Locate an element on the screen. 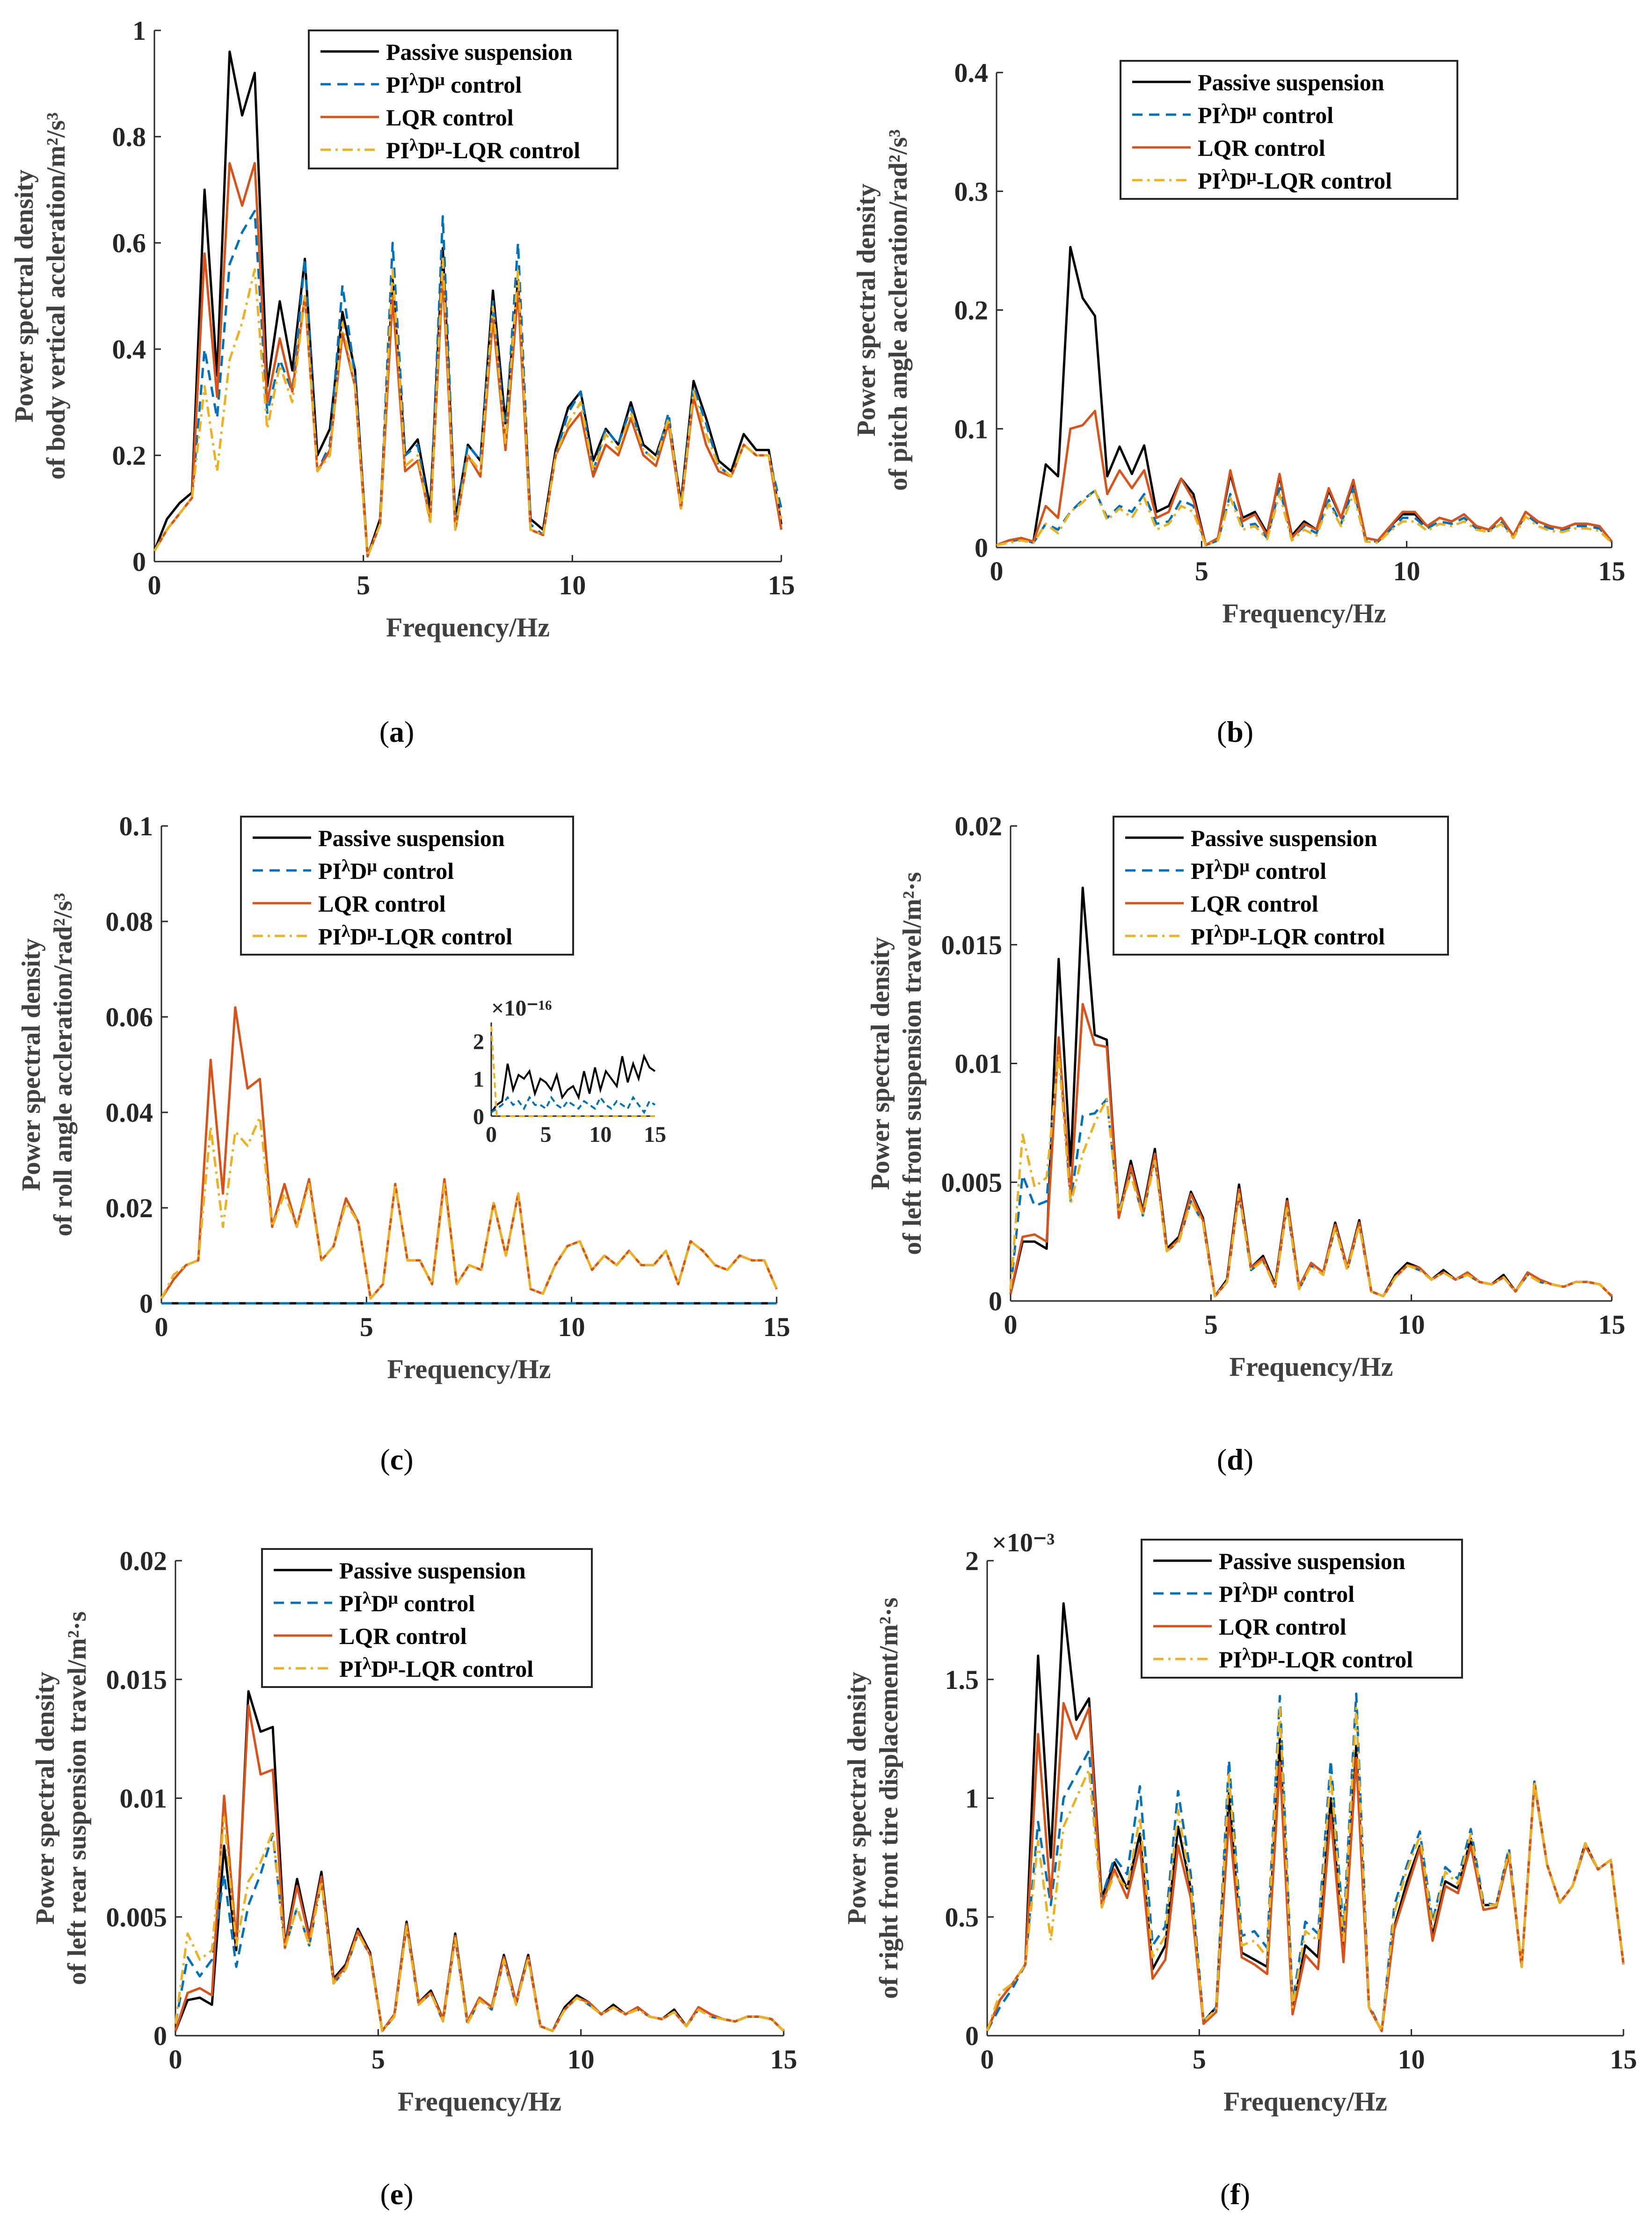 The height and width of the screenshot is (2221, 1652). y-tick-label: 0.2 is located at coordinates (129, 455).